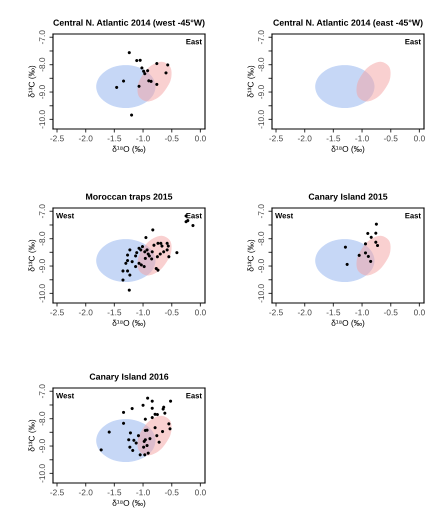 The height and width of the screenshot is (518, 430). What do you see at coordinates (129, 23) in the screenshot?
I see `chart-title: Central N. Atlantic 2014 (west -45°W)` at bounding box center [129, 23].